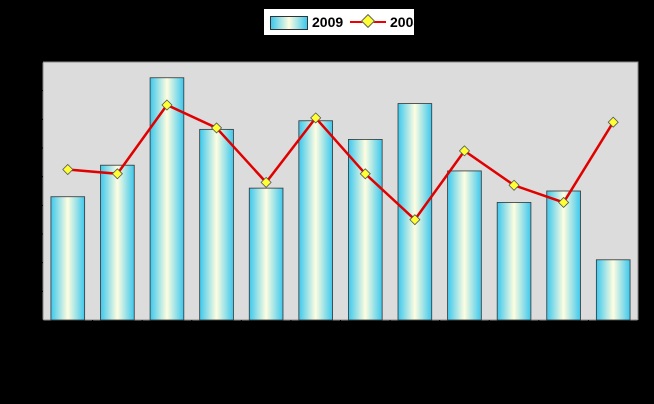  Describe the element at coordinates (564, 202) in the screenshot. I see `point-2008-nov` at that location.